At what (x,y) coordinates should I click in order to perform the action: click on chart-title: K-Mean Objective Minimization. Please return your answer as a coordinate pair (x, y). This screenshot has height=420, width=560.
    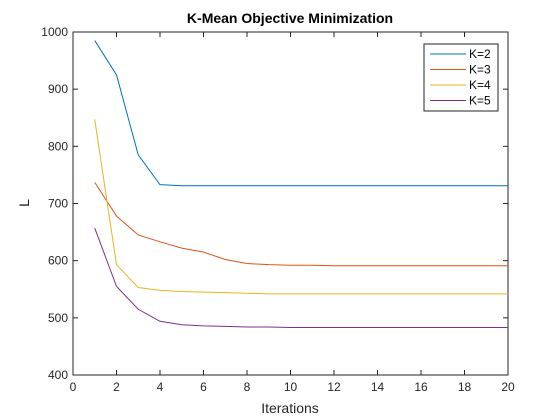
    Looking at the image, I should click on (290, 18).